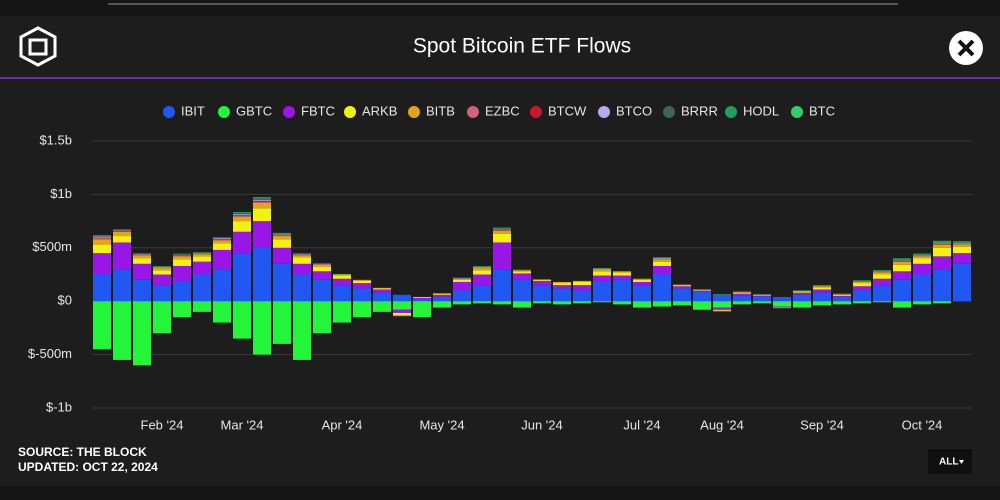 This screenshot has width=1000, height=500. Describe the element at coordinates (440, 110) in the screenshot. I see `legend-label: BITB` at that location.